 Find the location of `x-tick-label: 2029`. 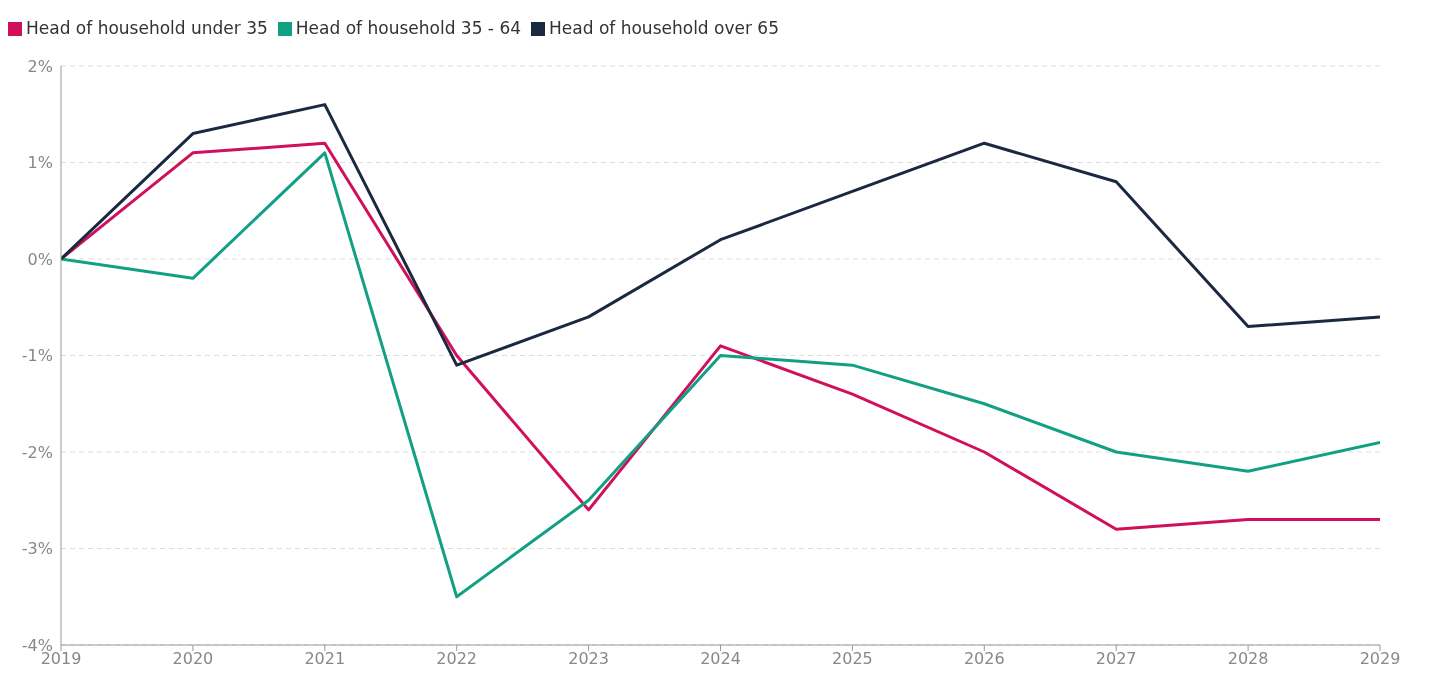

x-tick-label: 2029 is located at coordinates (1380, 659).